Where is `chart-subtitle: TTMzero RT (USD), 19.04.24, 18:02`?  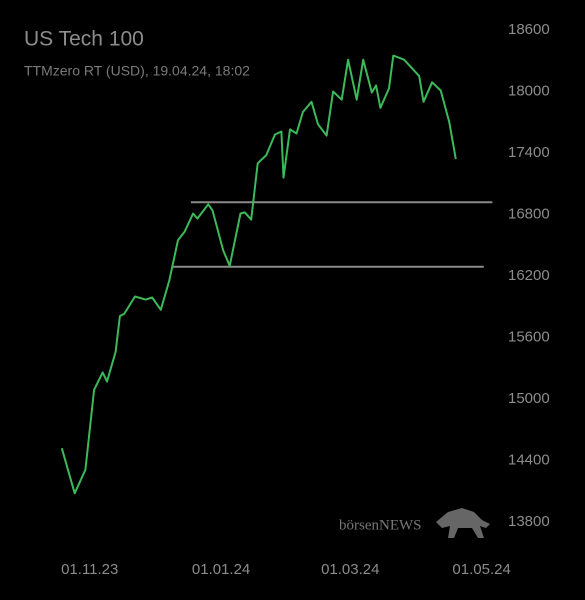 chart-subtitle: TTMzero RT (USD), 19.04.24, 18:02 is located at coordinates (137, 71).